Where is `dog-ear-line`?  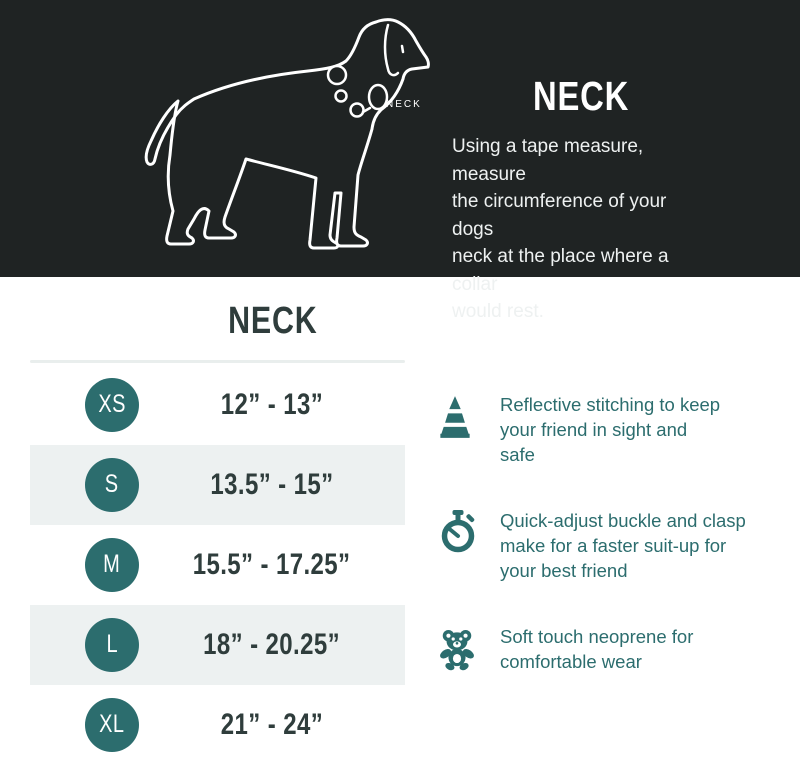
dog-ear-line is located at coordinates (391, 50).